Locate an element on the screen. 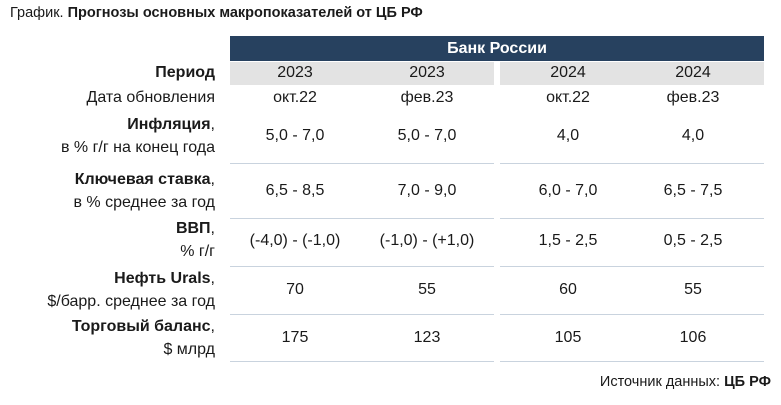 Image resolution: width=781 pixels, height=405 pixels. source-note: Источник данных: ЦБ РФ is located at coordinates (685, 382).